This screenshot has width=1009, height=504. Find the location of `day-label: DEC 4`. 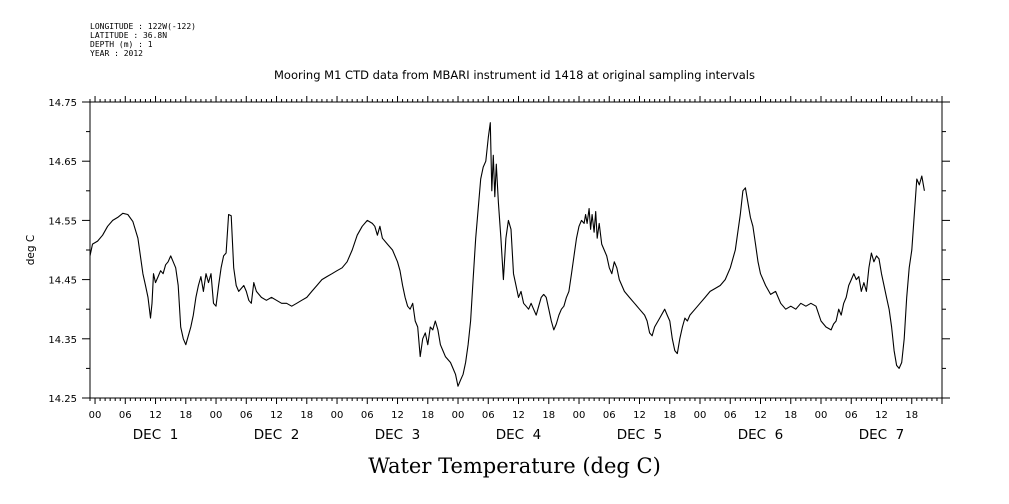

day-label: DEC 4 is located at coordinates (519, 435).